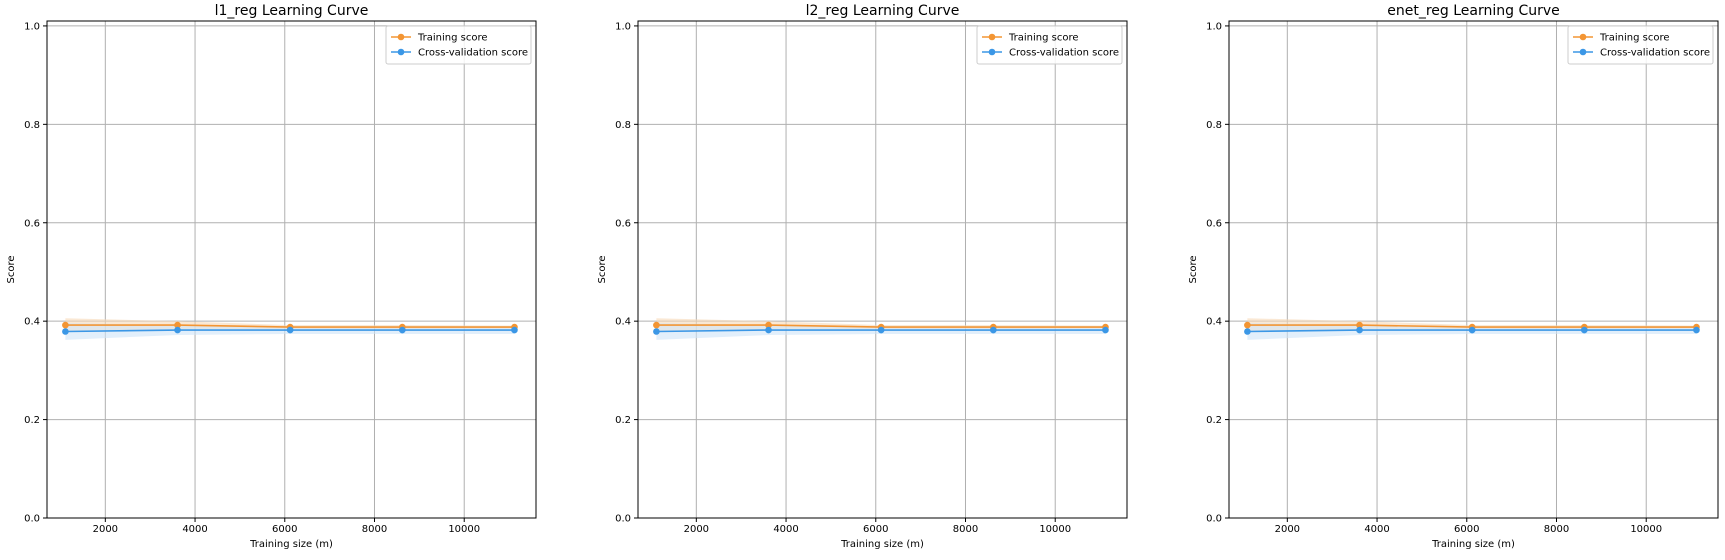  What do you see at coordinates (1473, 11) in the screenshot?
I see `chart-title: enet_reg Learning Curve` at bounding box center [1473, 11].